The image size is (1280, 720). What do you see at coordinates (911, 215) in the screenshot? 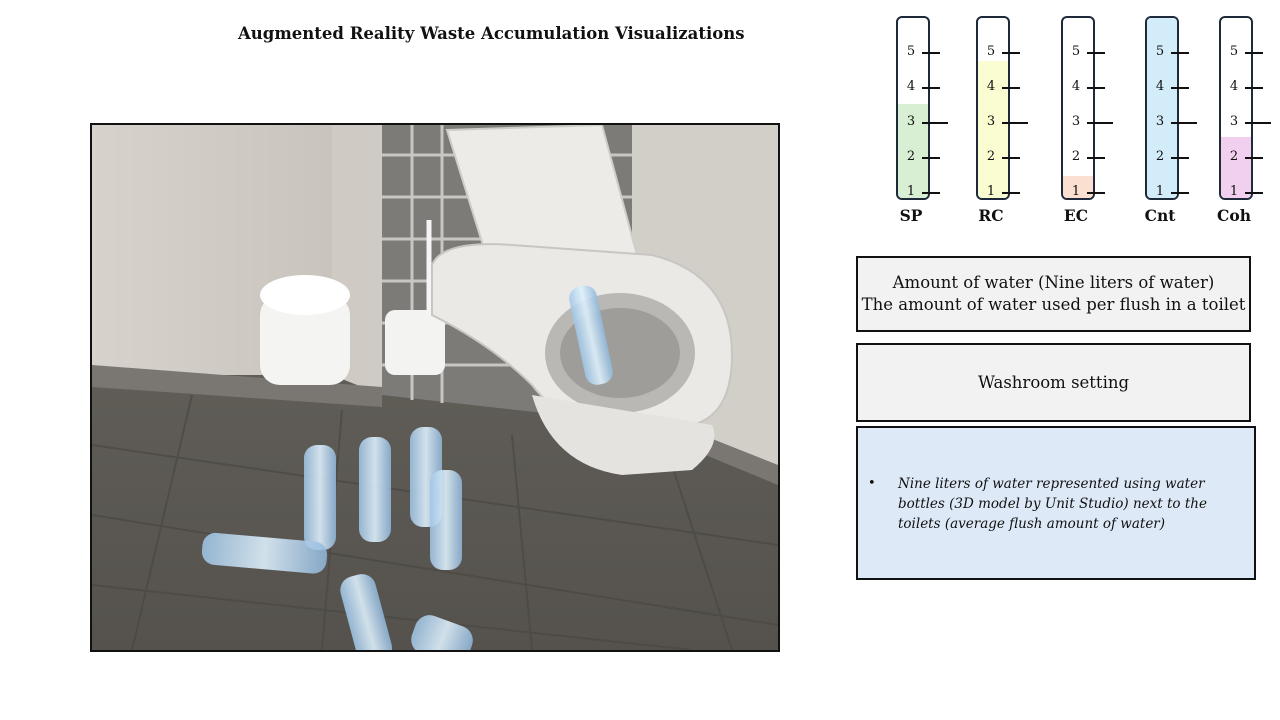
I see `gauge-label: SP` at bounding box center [911, 215].